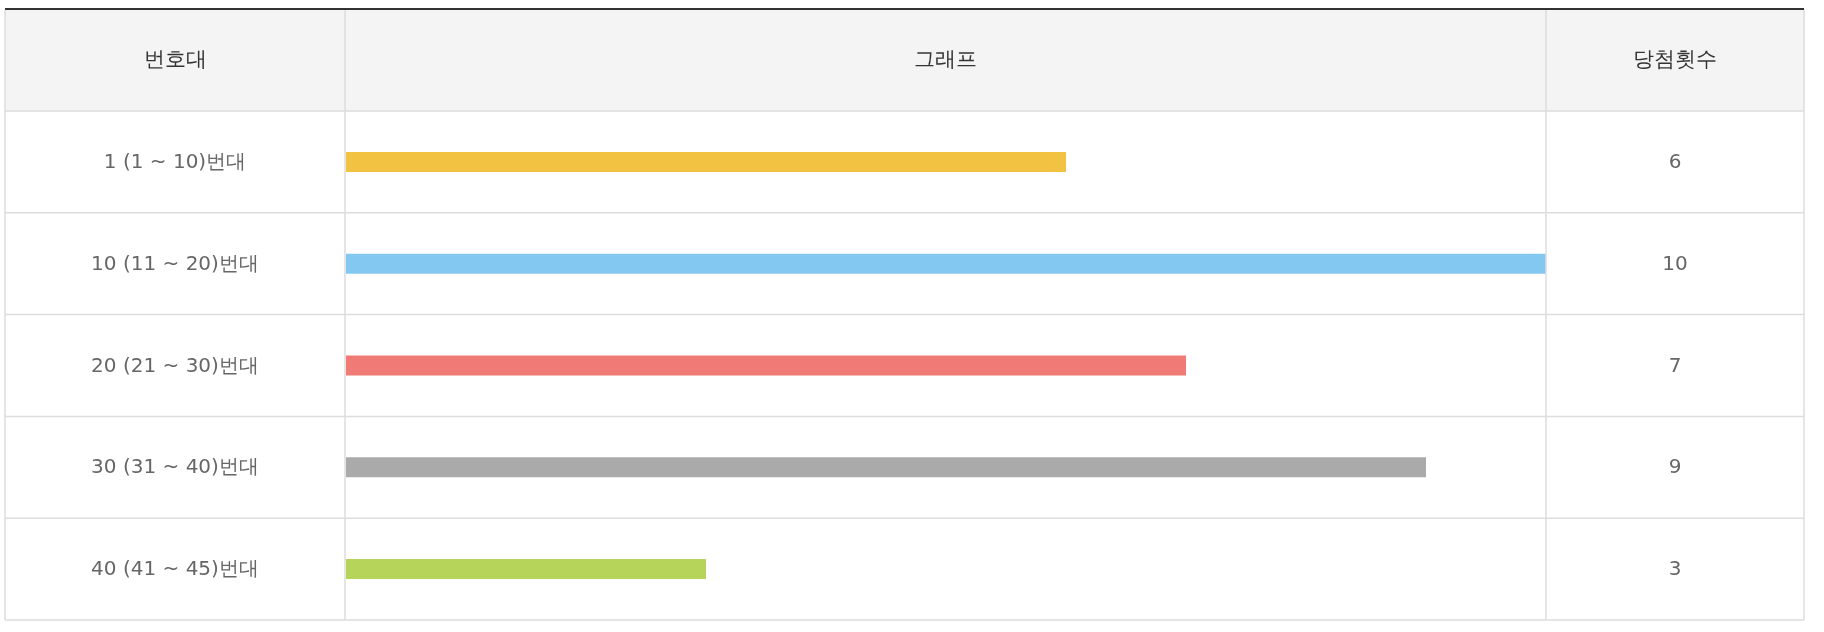 This screenshot has width=1824, height=632. What do you see at coordinates (945, 59) in the screenshot?
I see `chart-title: 그래프` at bounding box center [945, 59].